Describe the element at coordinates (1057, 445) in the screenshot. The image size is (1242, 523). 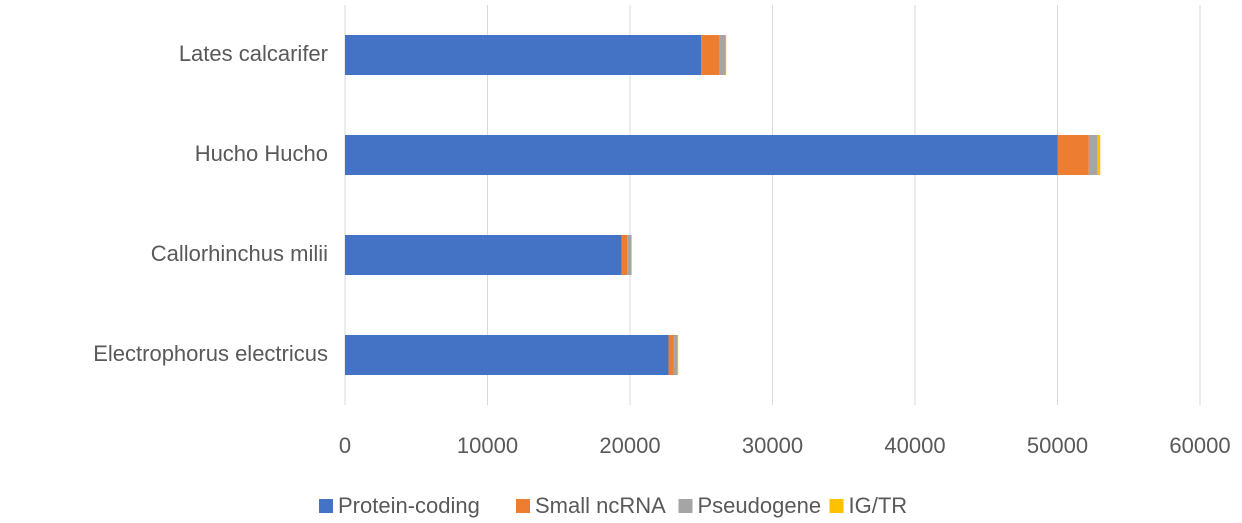
I see `x-tick-label: 50000` at that location.